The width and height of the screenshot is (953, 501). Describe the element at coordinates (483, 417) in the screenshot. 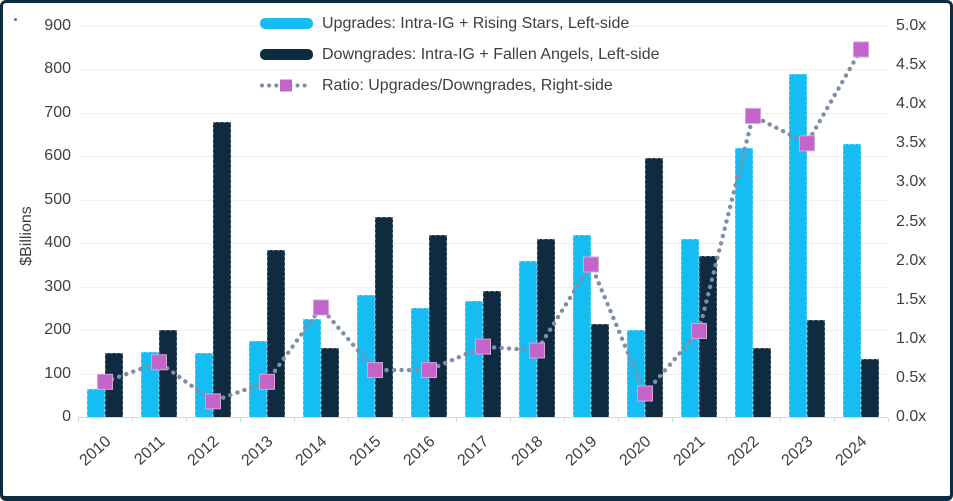

I see `x-axis-line` at that location.